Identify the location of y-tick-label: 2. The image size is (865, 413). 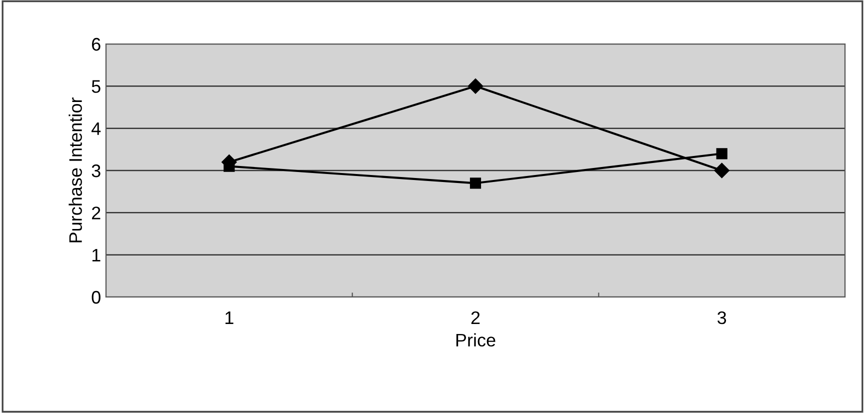
(96, 213).